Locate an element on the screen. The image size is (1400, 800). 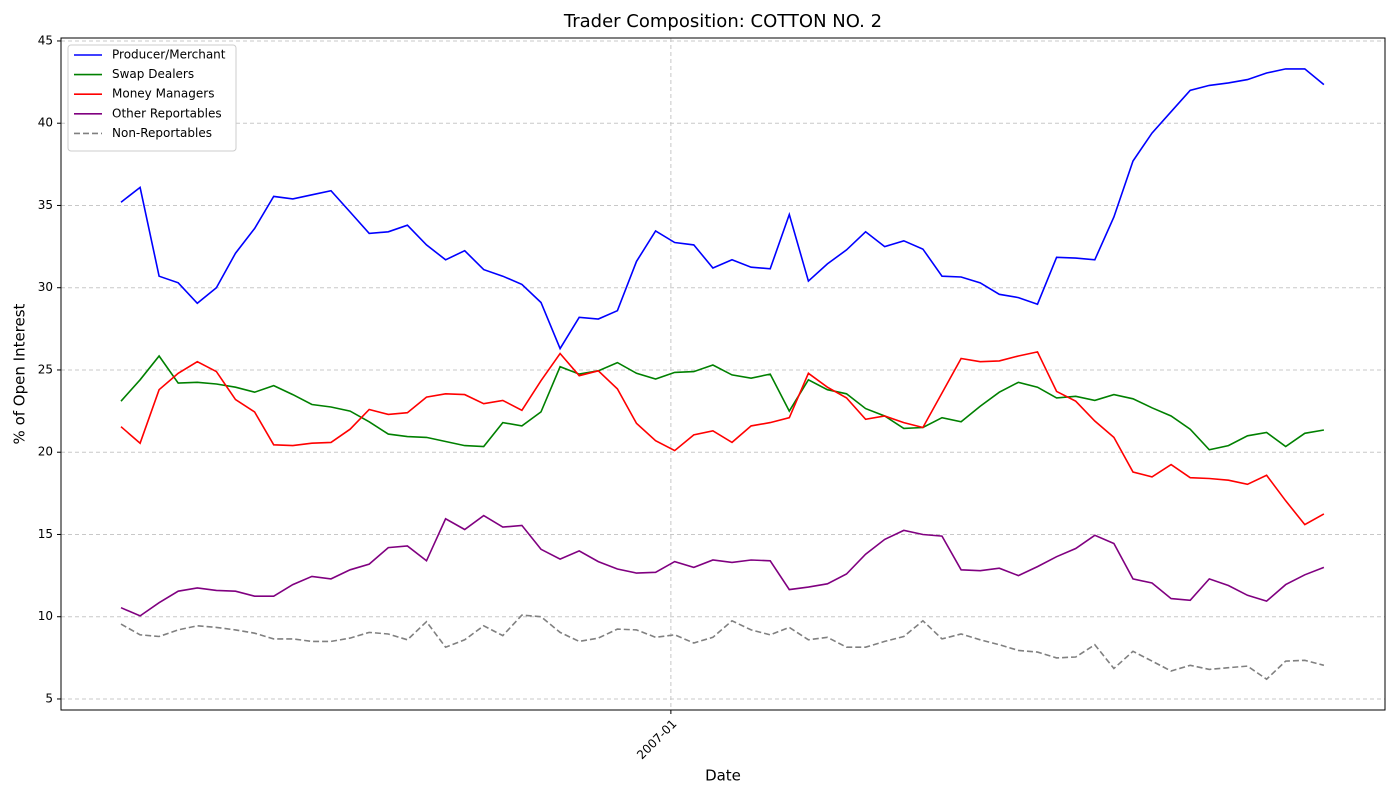
y-tick-label: 45 is located at coordinates (45, 40).